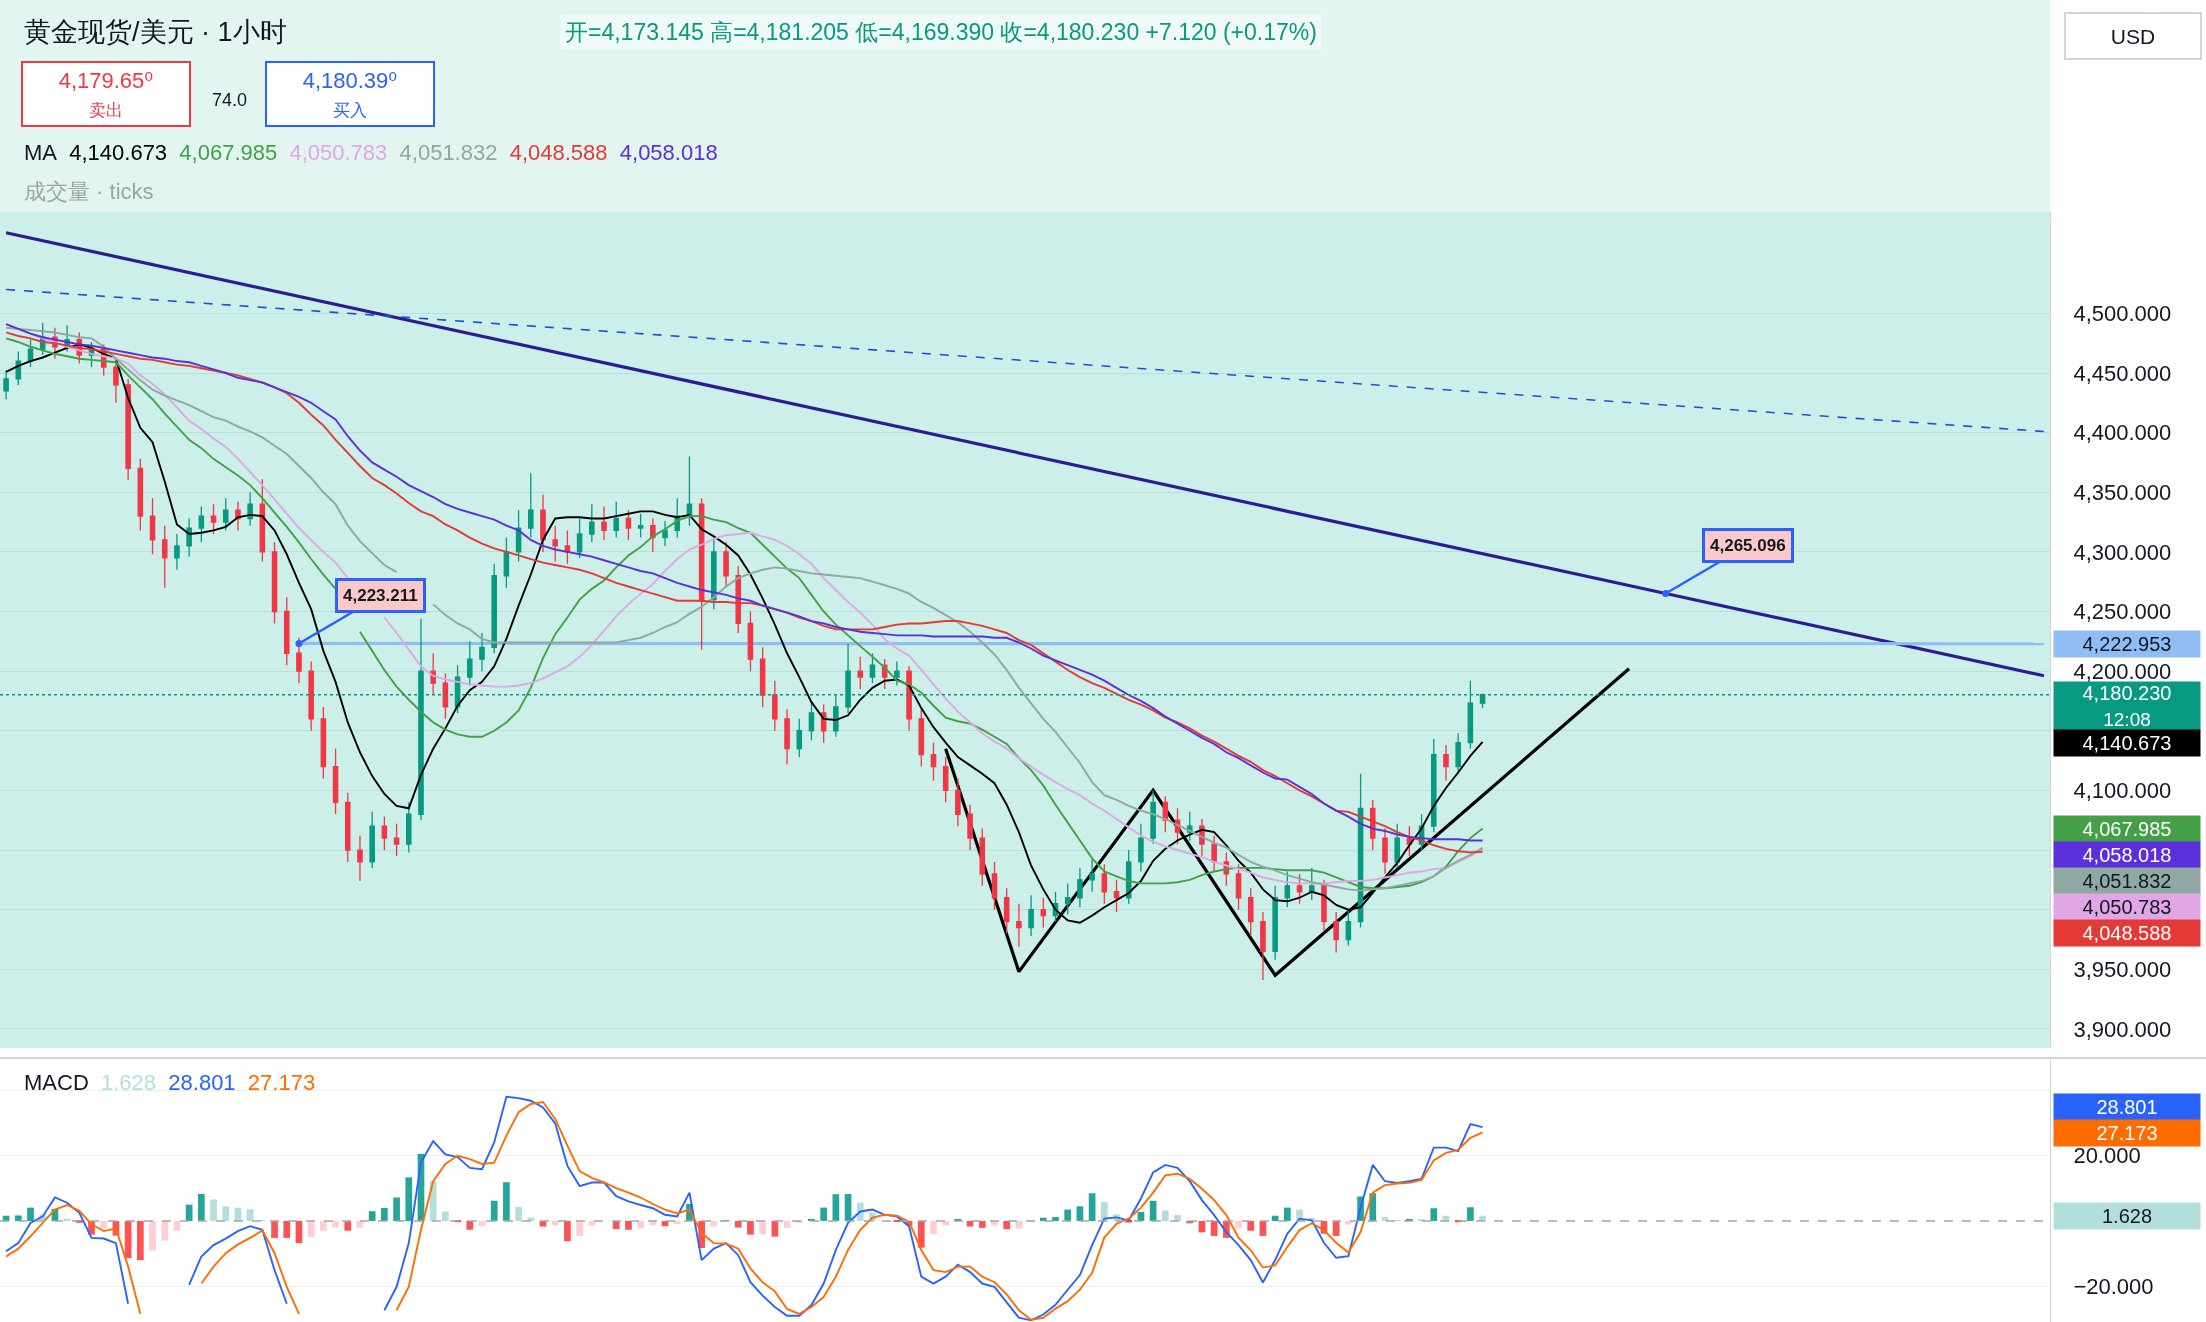  Describe the element at coordinates (2122, 671) in the screenshot. I see `y-tick-label: 4,200.000` at that location.